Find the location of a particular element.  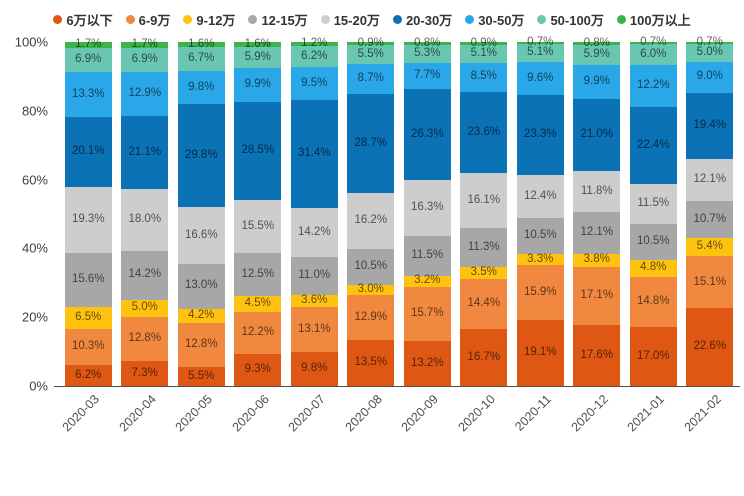

bar-segment: 9.6% is located at coordinates (540, 78).